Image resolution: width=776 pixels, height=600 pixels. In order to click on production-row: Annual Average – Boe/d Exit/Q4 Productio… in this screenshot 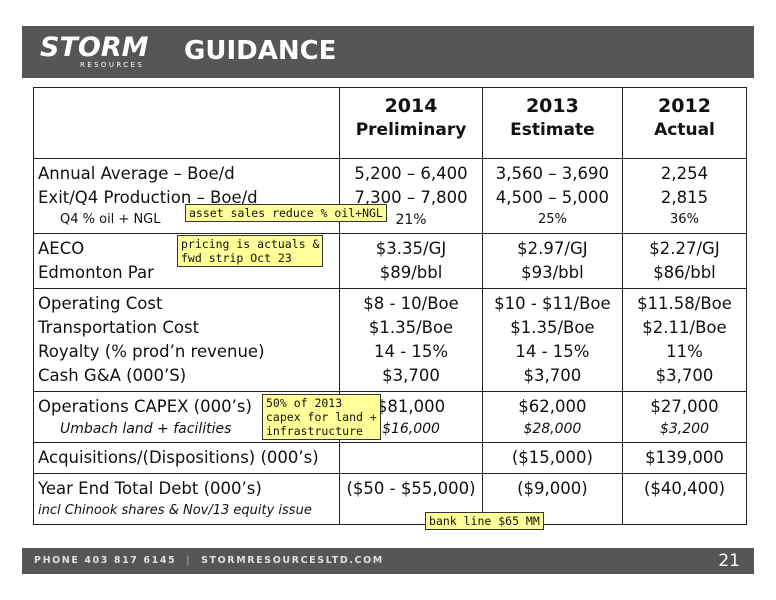, I will do `click(390, 196)`.